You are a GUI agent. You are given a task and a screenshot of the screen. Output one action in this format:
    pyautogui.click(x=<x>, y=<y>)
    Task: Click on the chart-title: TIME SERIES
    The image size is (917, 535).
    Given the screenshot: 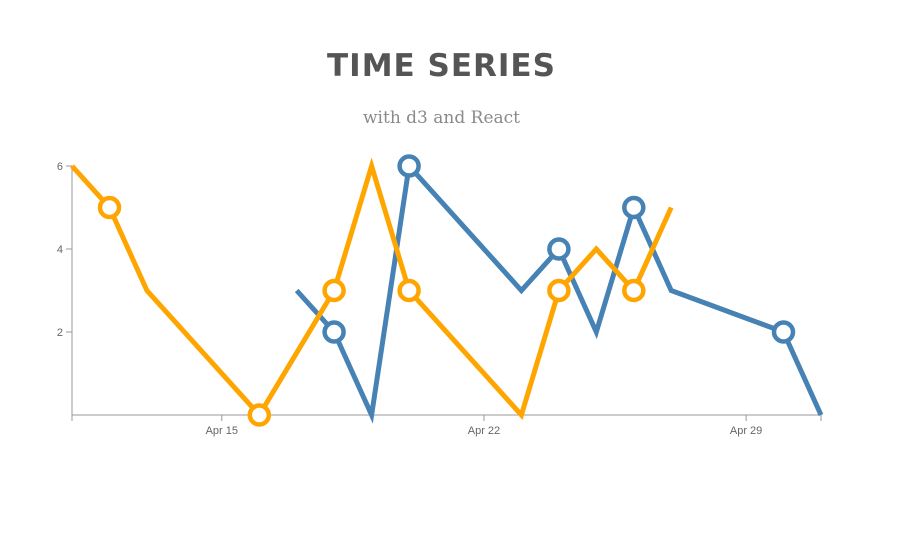 What is the action you would take?
    pyautogui.click(x=441, y=66)
    